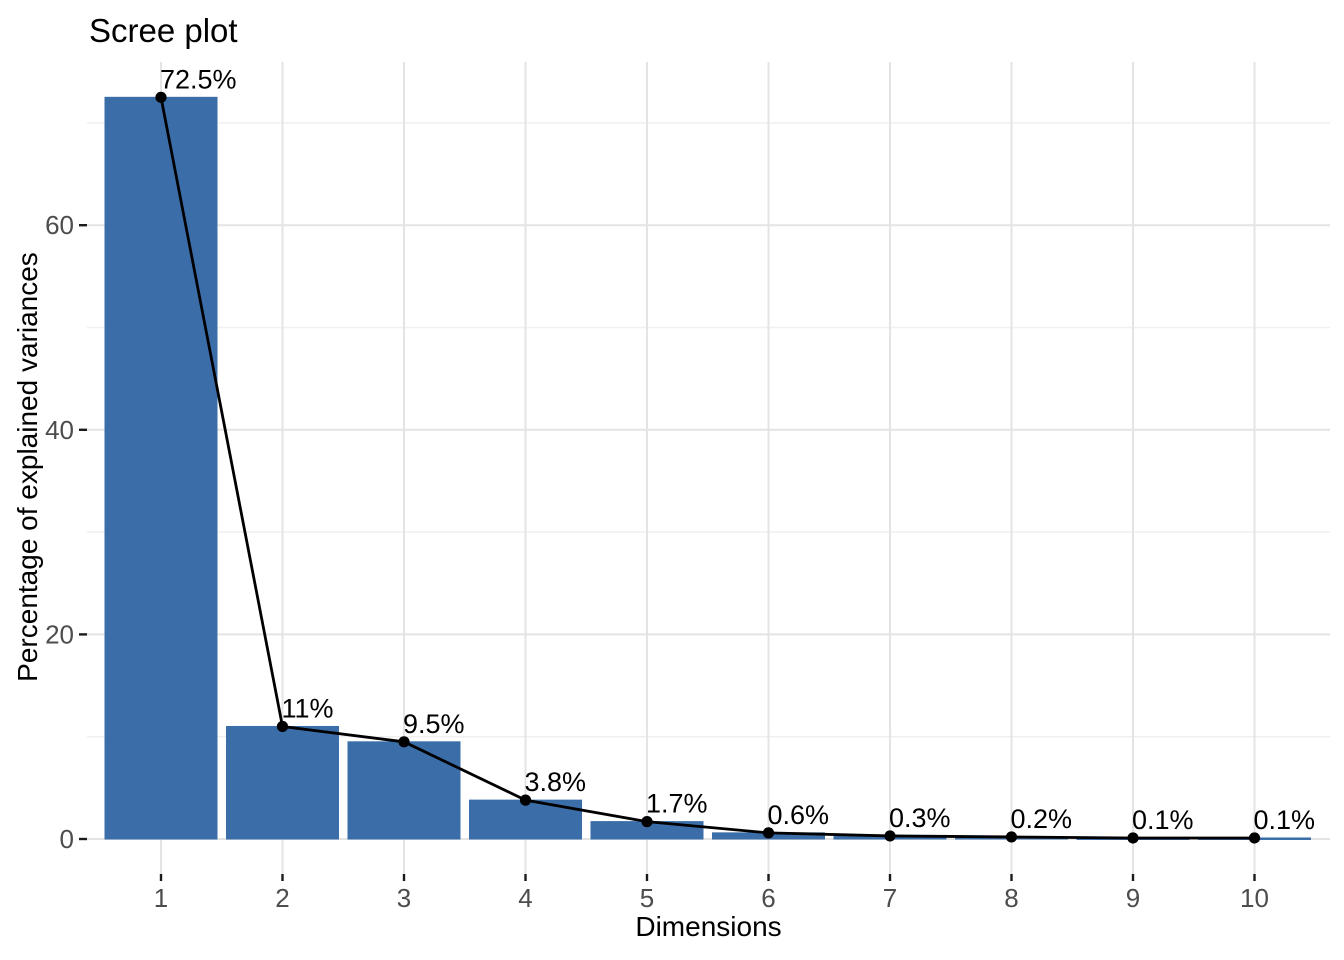 The image size is (1344, 960). I want to click on y-tick-label: 0, so click(67, 839).